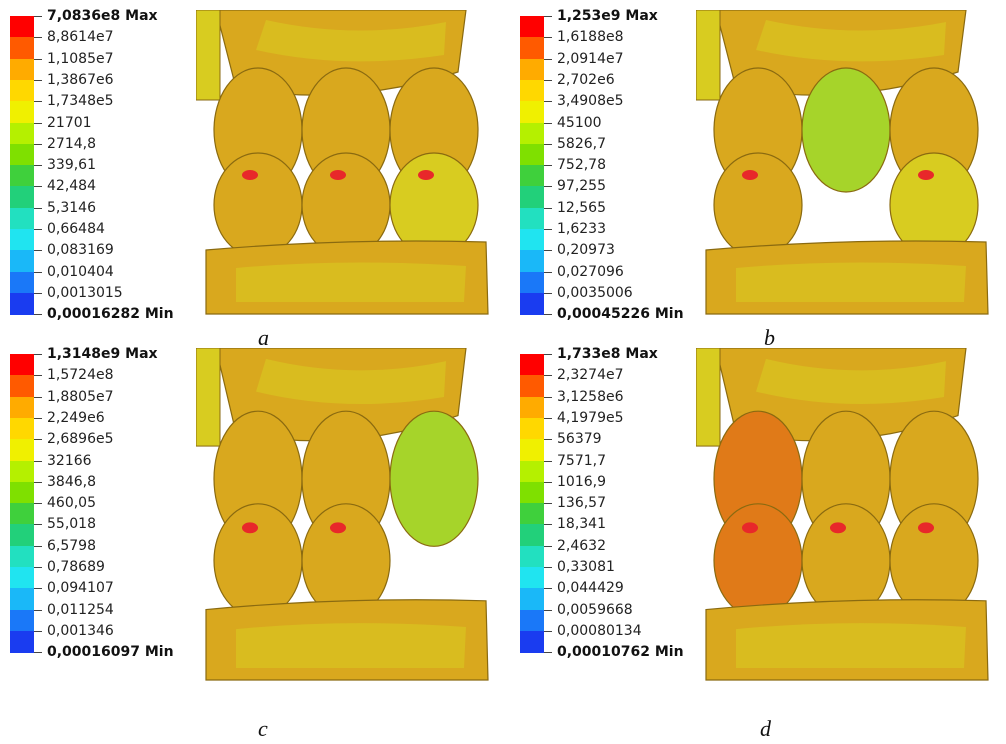 The width and height of the screenshot is (1006, 744). I want to click on legend-label: 21701, so click(69, 122).